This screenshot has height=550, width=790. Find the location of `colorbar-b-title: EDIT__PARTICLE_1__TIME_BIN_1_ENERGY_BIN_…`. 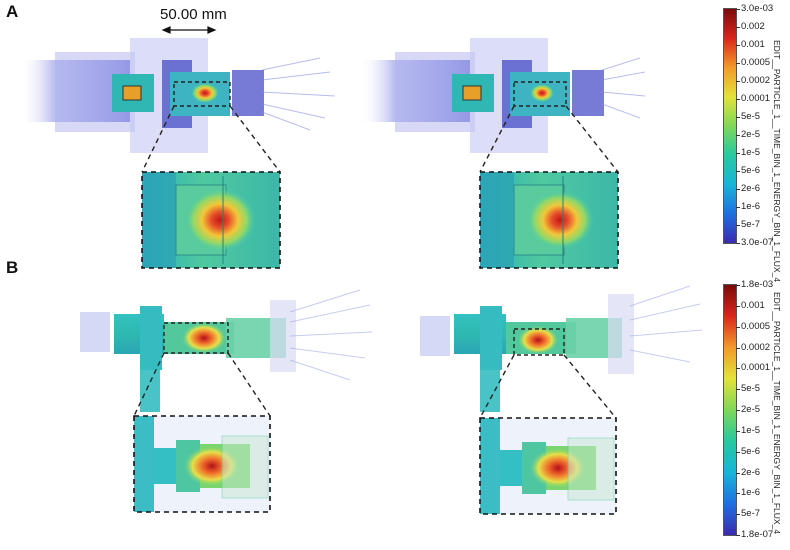

colorbar-b-title: EDIT__PARTICLE_1__TIME_BIN_1_ENERGY_BIN_… is located at coordinates (777, 413).